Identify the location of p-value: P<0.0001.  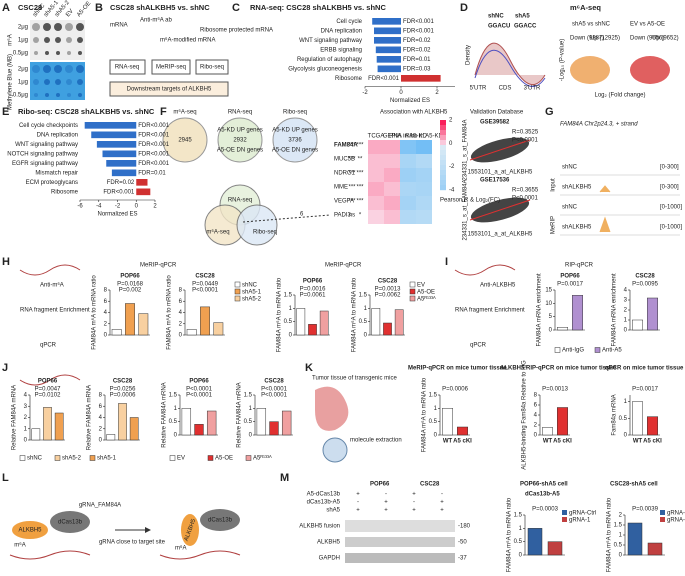
(274, 396).